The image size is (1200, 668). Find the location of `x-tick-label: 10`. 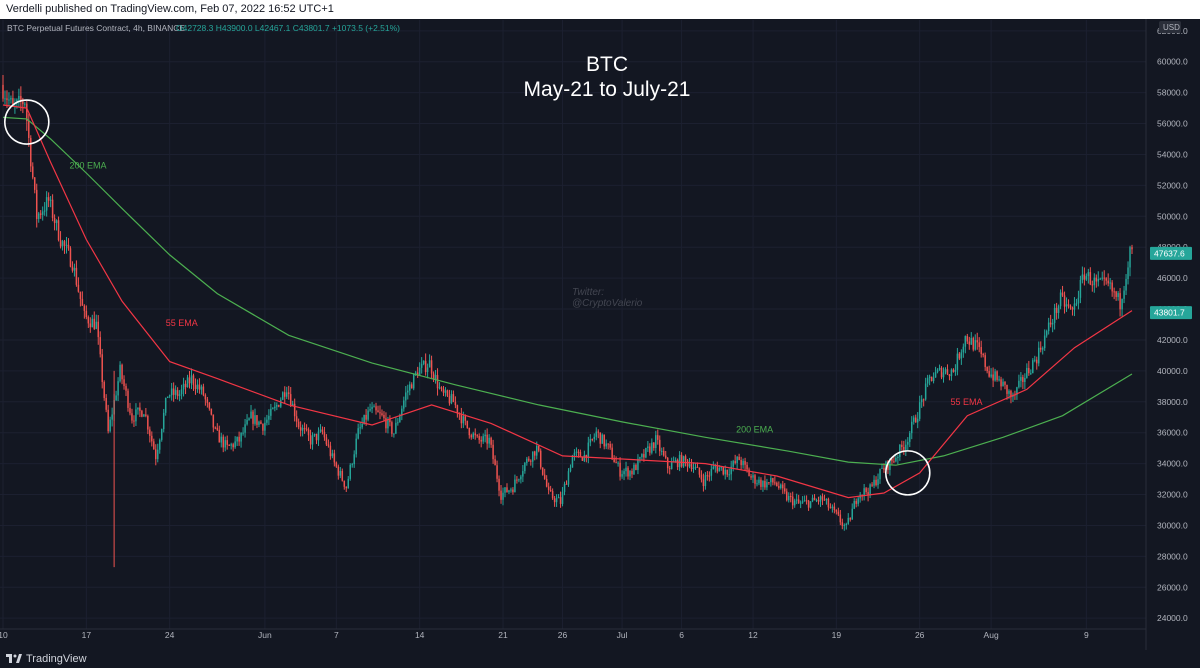

x-tick-label: 10 is located at coordinates (4, 635).